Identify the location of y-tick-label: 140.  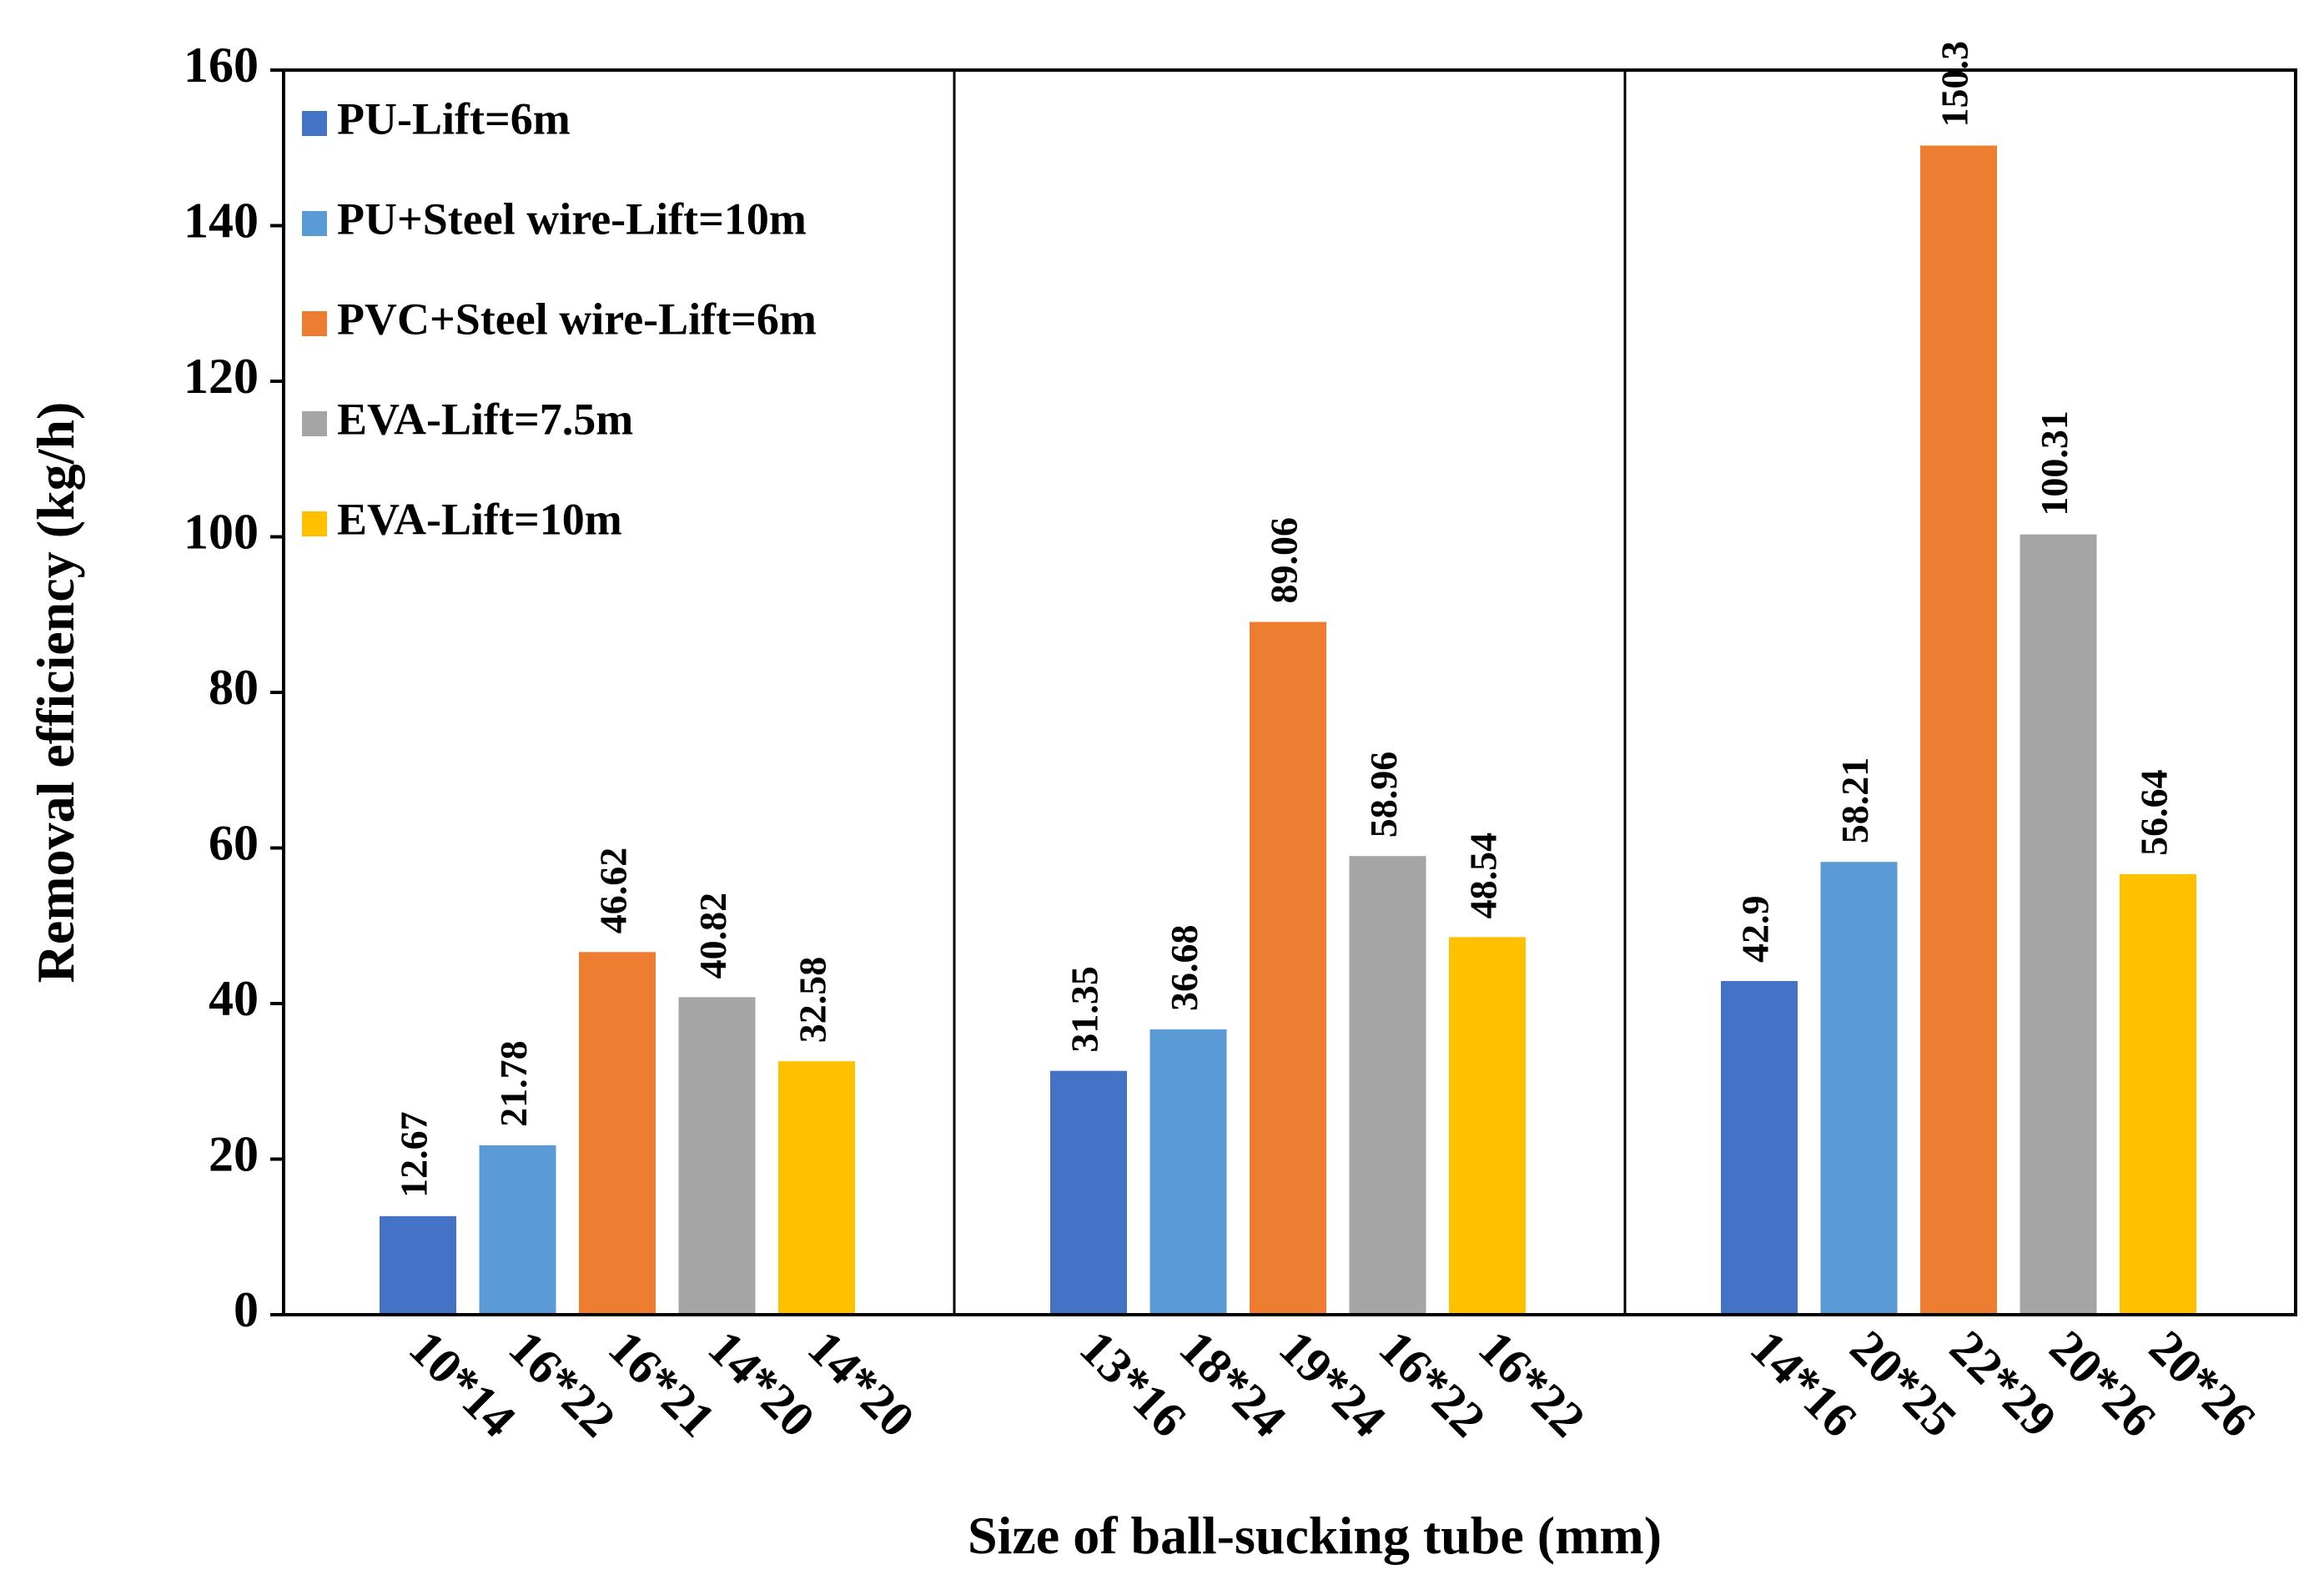
(221, 220).